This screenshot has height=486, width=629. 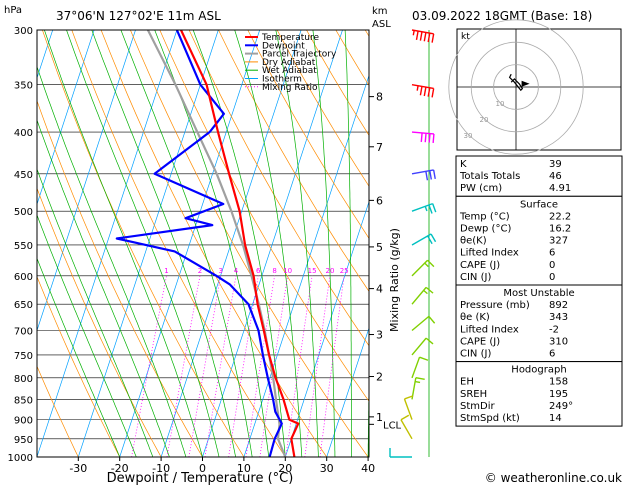 I want to click on table-row-label: θe (K), so click(x=475, y=317).